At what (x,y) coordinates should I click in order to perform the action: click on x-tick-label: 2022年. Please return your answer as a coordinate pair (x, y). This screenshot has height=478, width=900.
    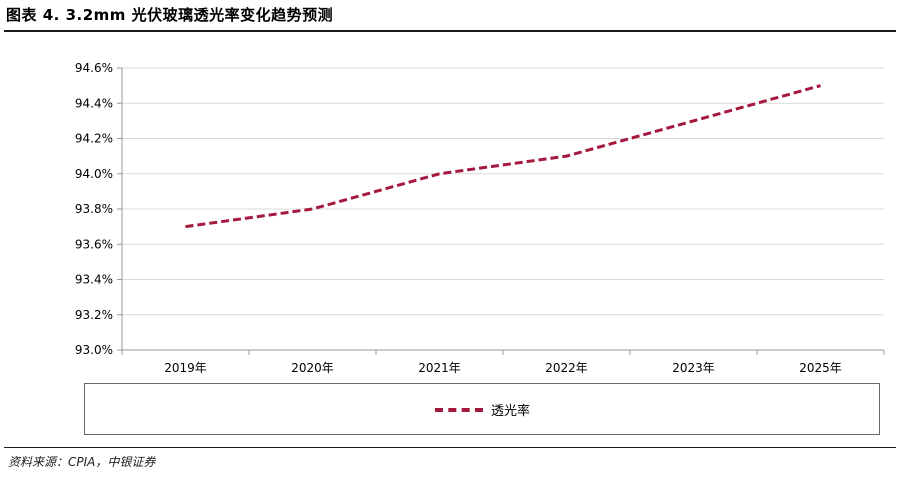
    Looking at the image, I should click on (566, 368).